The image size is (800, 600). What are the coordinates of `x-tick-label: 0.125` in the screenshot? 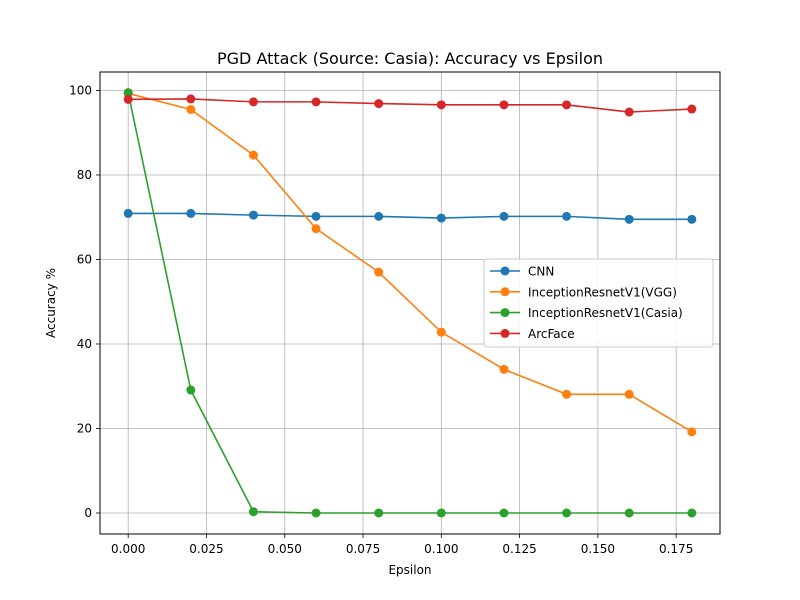 It's located at (519, 549).